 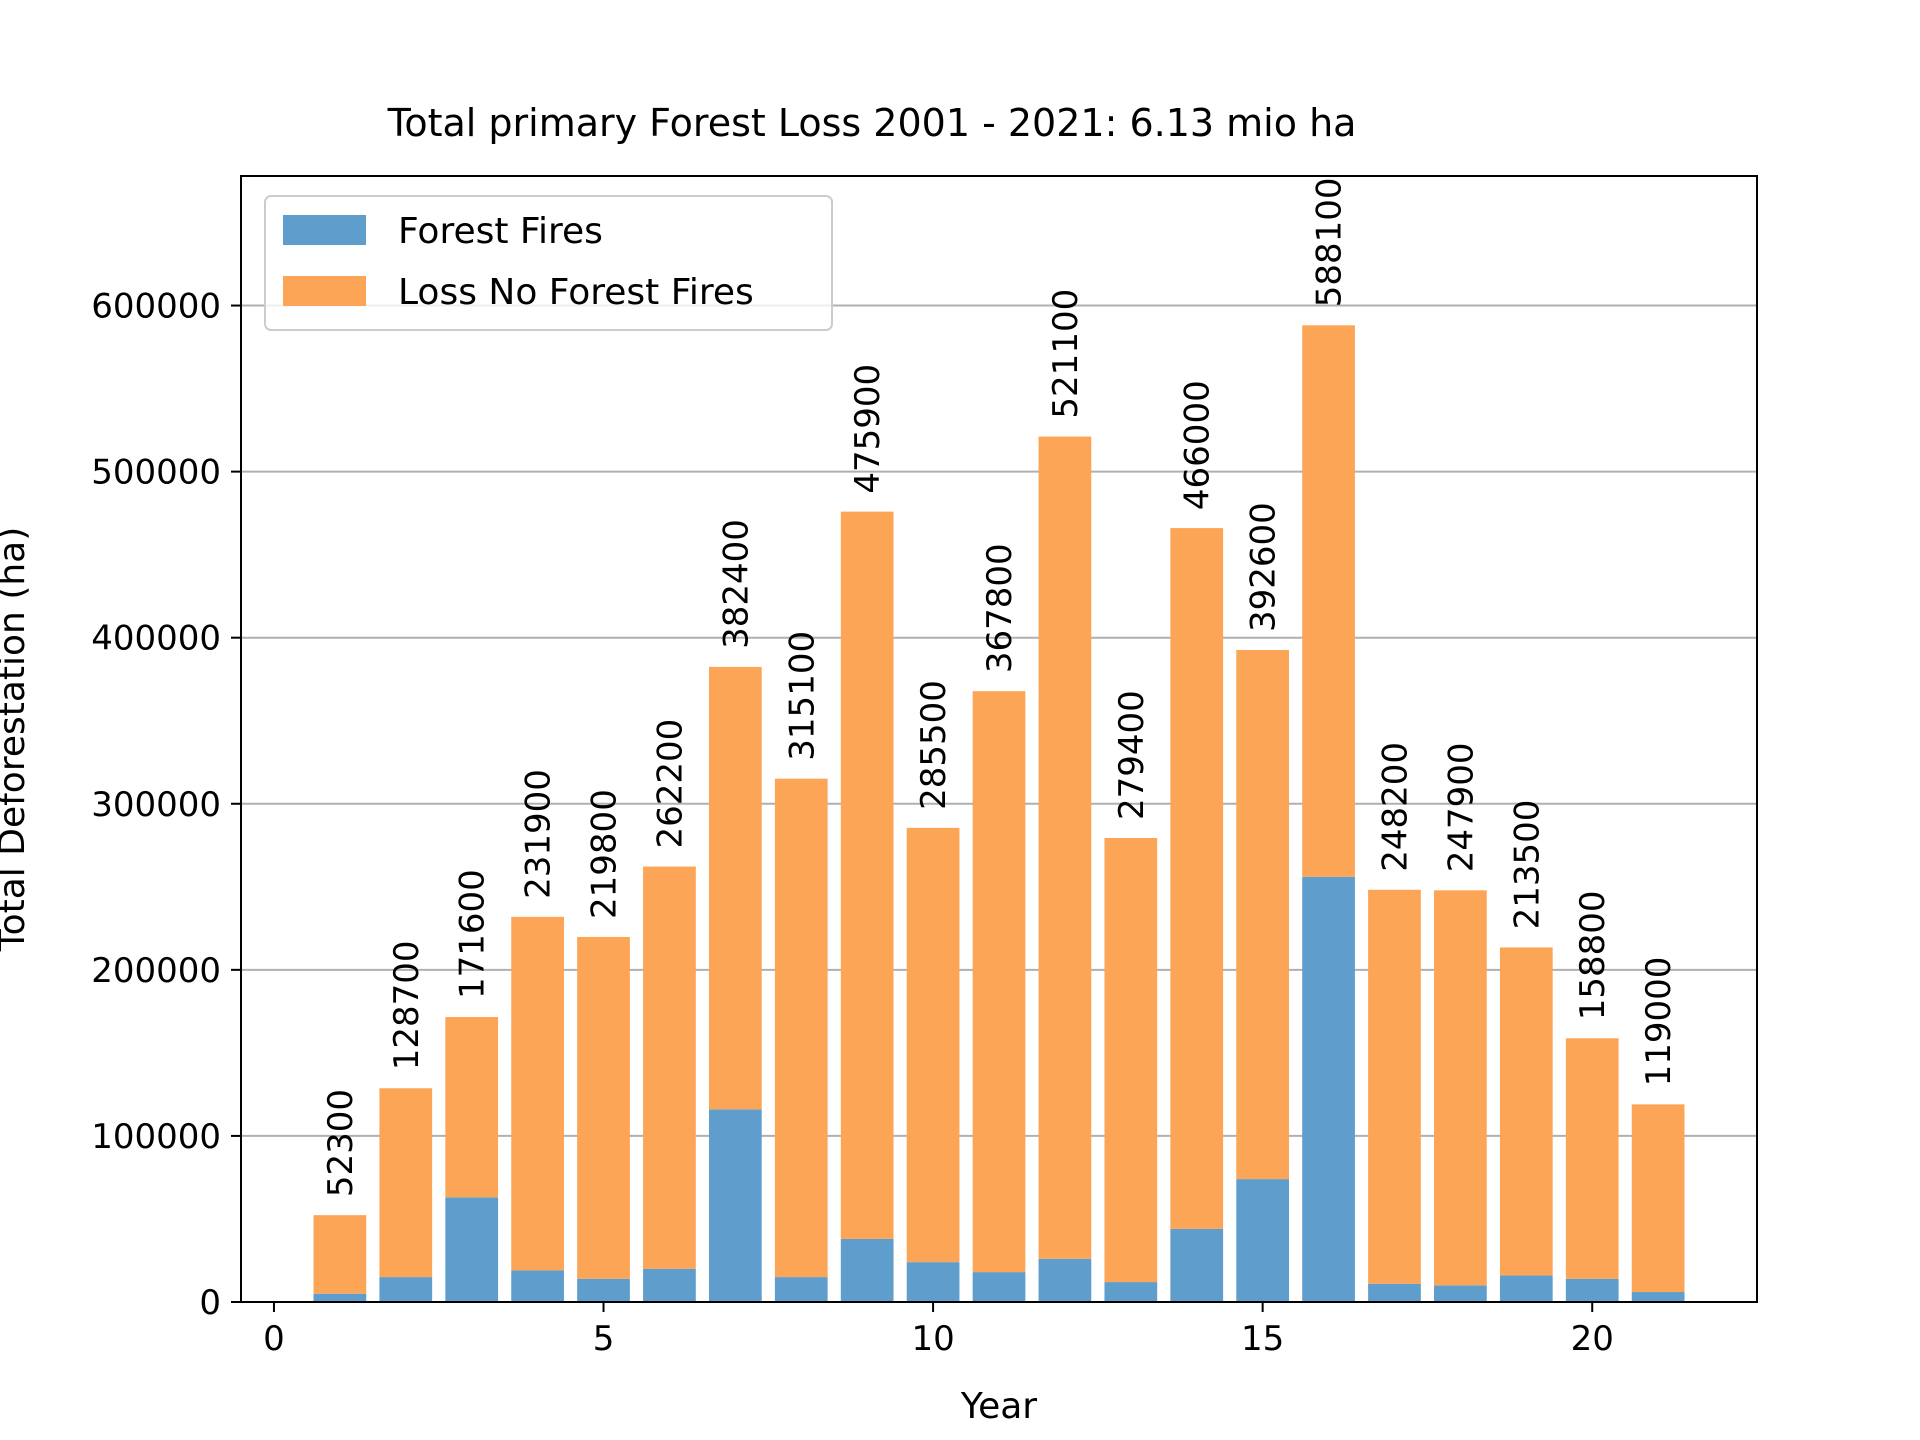 What do you see at coordinates (576, 292) in the screenshot?
I see `legend-label-loss-no-forest-fires: Loss No Forest Fires` at bounding box center [576, 292].